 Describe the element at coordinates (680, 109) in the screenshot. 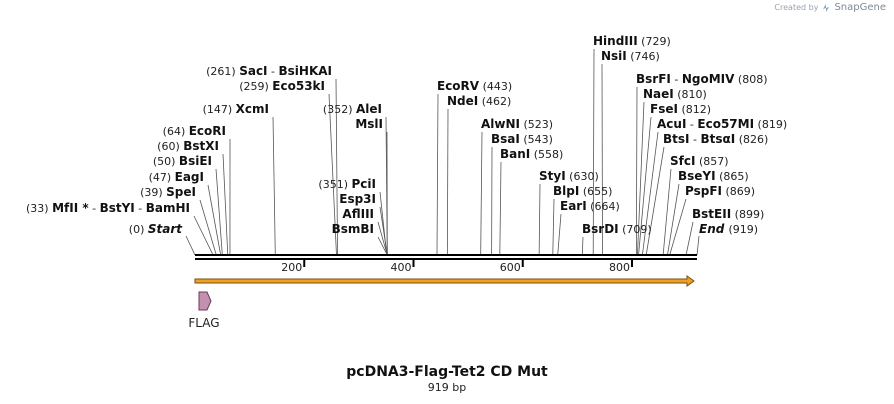

I see `restriction-site-s29: FseI (812)` at that location.